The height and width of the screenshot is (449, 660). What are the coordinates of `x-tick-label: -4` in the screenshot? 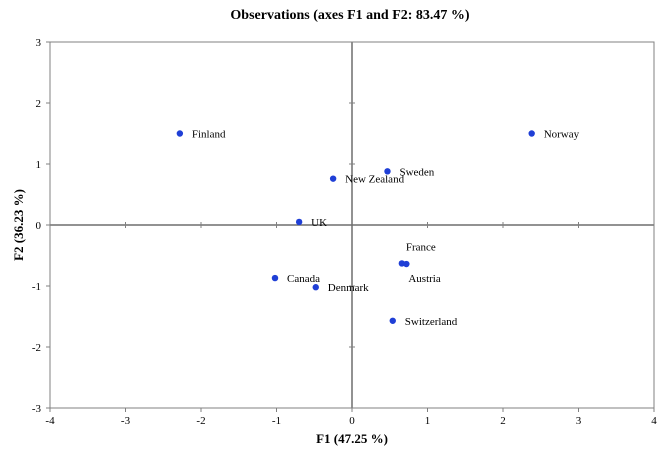 It's located at (50, 421).